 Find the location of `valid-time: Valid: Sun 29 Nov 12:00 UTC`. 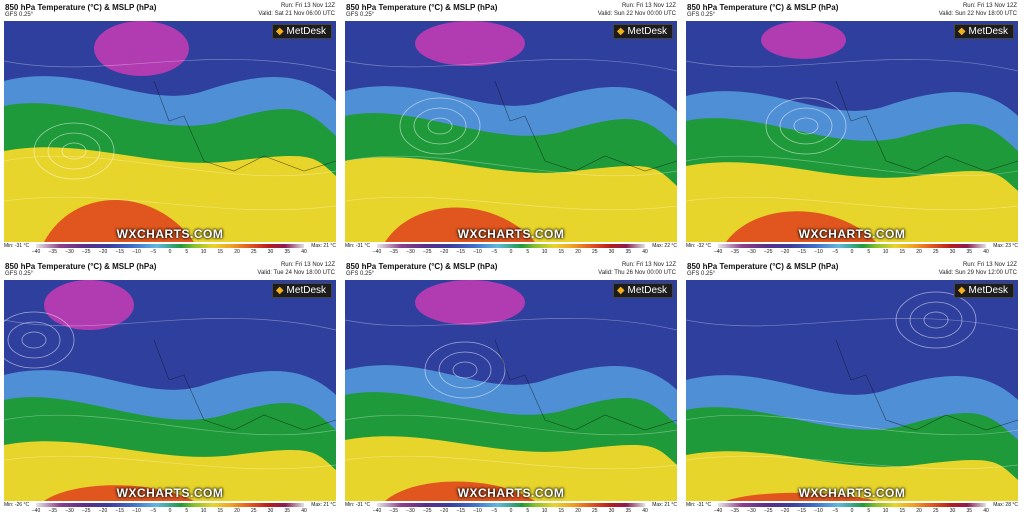

valid-time: Valid: Sun 29 Nov 12:00 UTC is located at coordinates (977, 273).